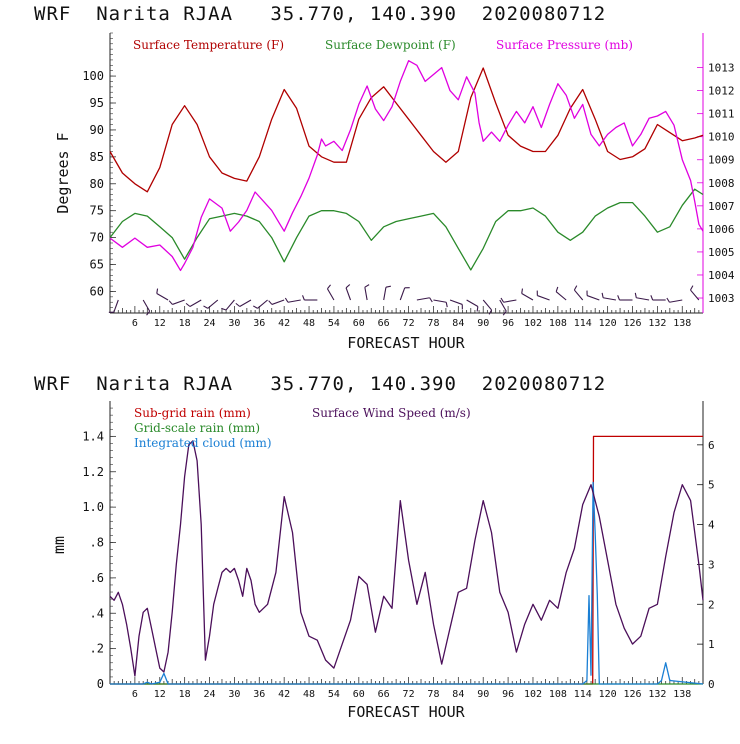 This screenshot has height=744, width=740. I want to click on top-y-tick-label: 85, so click(97, 157).